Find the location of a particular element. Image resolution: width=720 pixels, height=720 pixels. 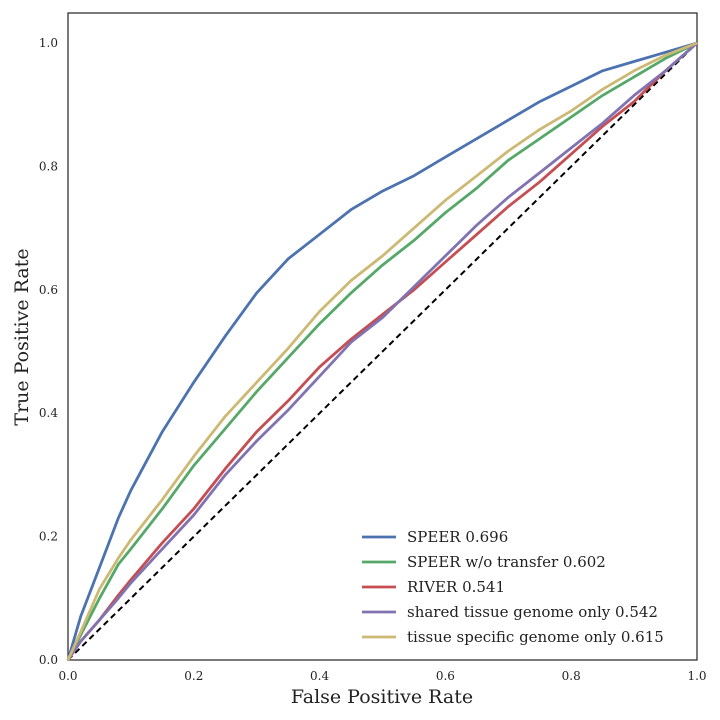

y-tick-label: 0.0 is located at coordinates (48, 660).